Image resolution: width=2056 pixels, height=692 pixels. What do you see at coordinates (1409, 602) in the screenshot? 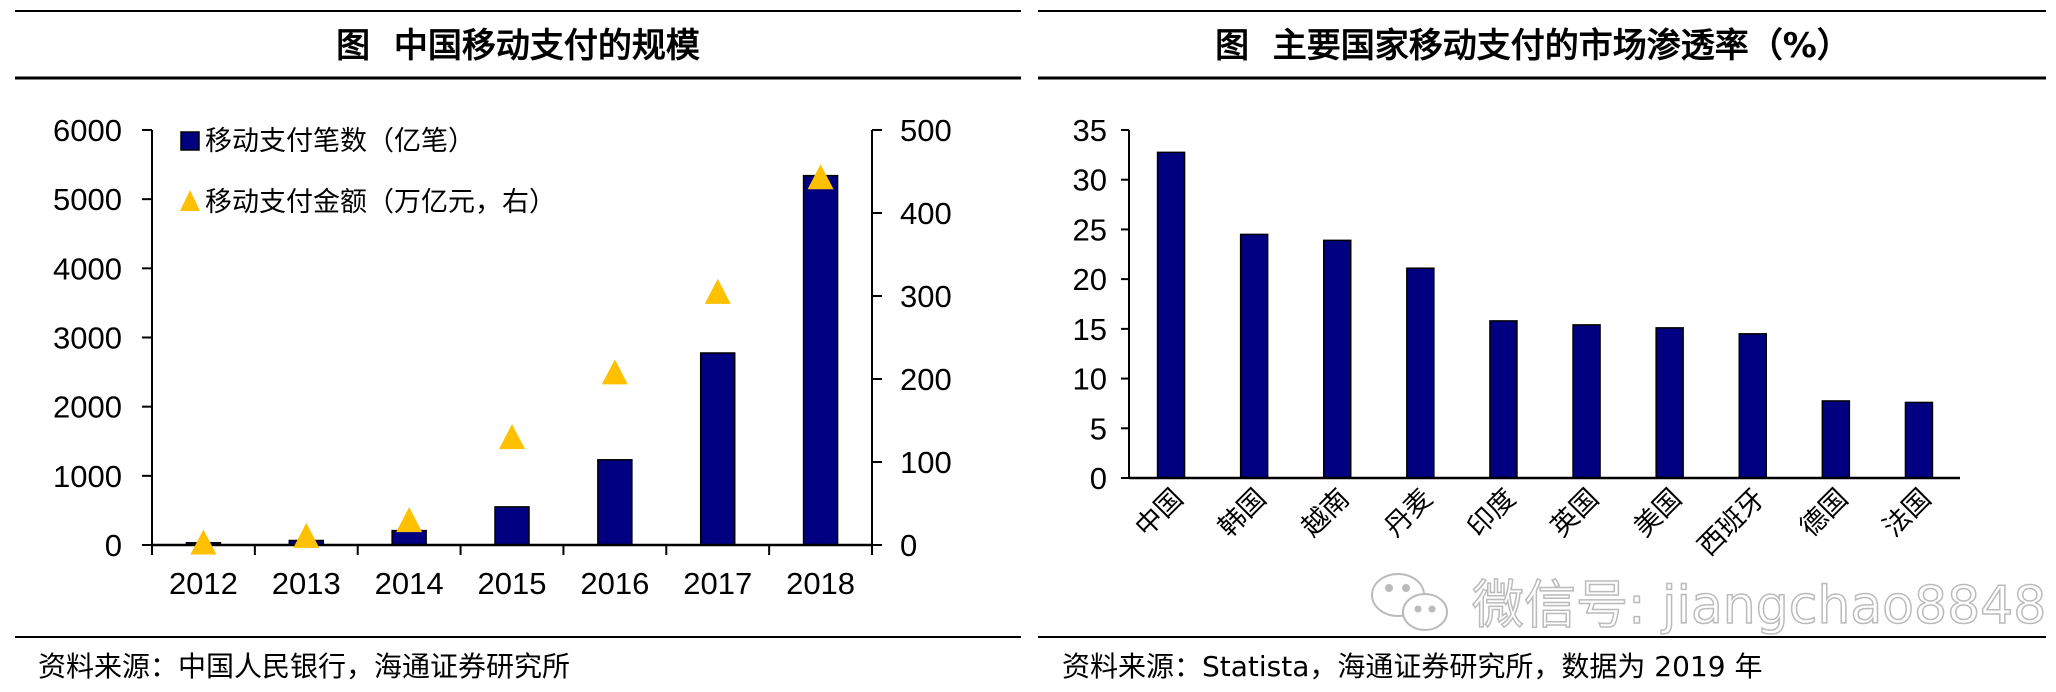
I see `wechat-icon` at bounding box center [1409, 602].